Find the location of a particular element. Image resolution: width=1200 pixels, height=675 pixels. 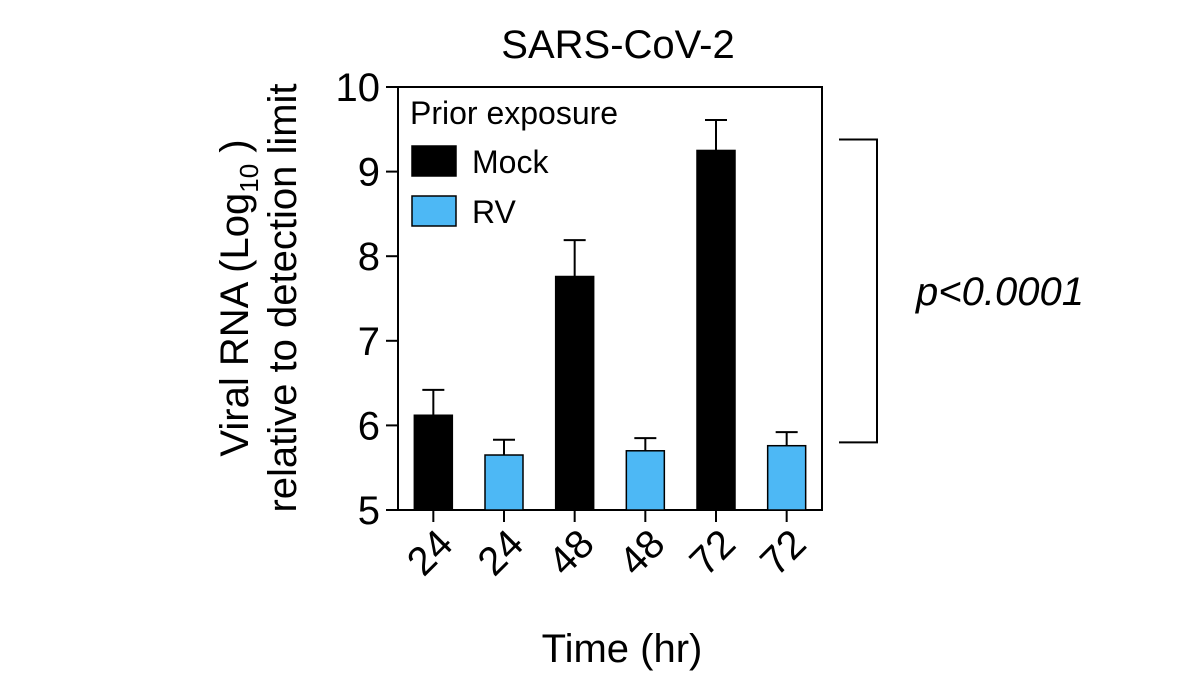

svg-text: Viral RNA (Log10 ) is located at coordinates (238, 297).